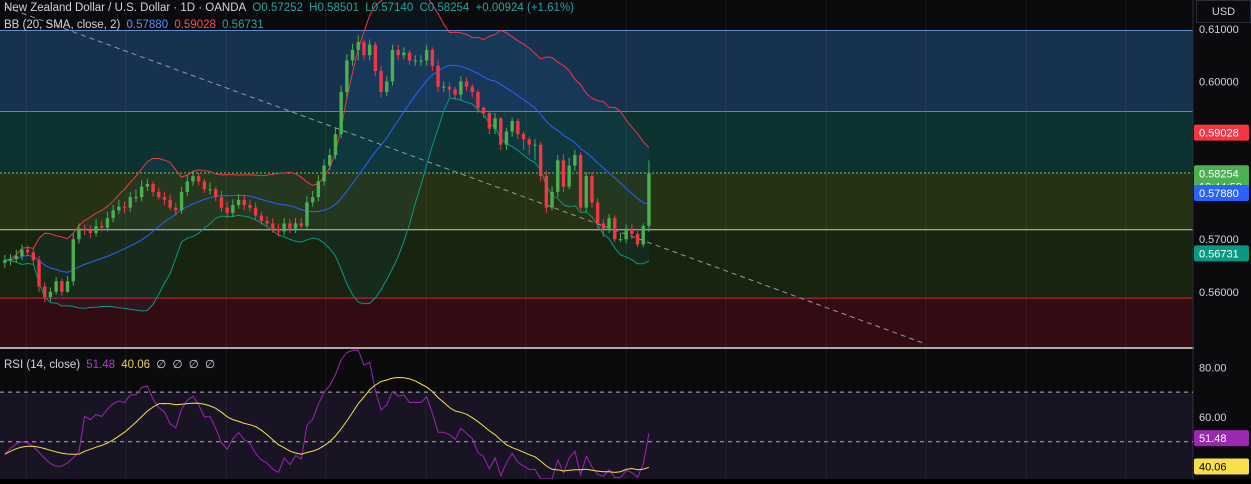 This screenshot has width=1251, height=484. Describe the element at coordinates (327, 424) in the screenshot. I see `rsi-ma-line` at that location.